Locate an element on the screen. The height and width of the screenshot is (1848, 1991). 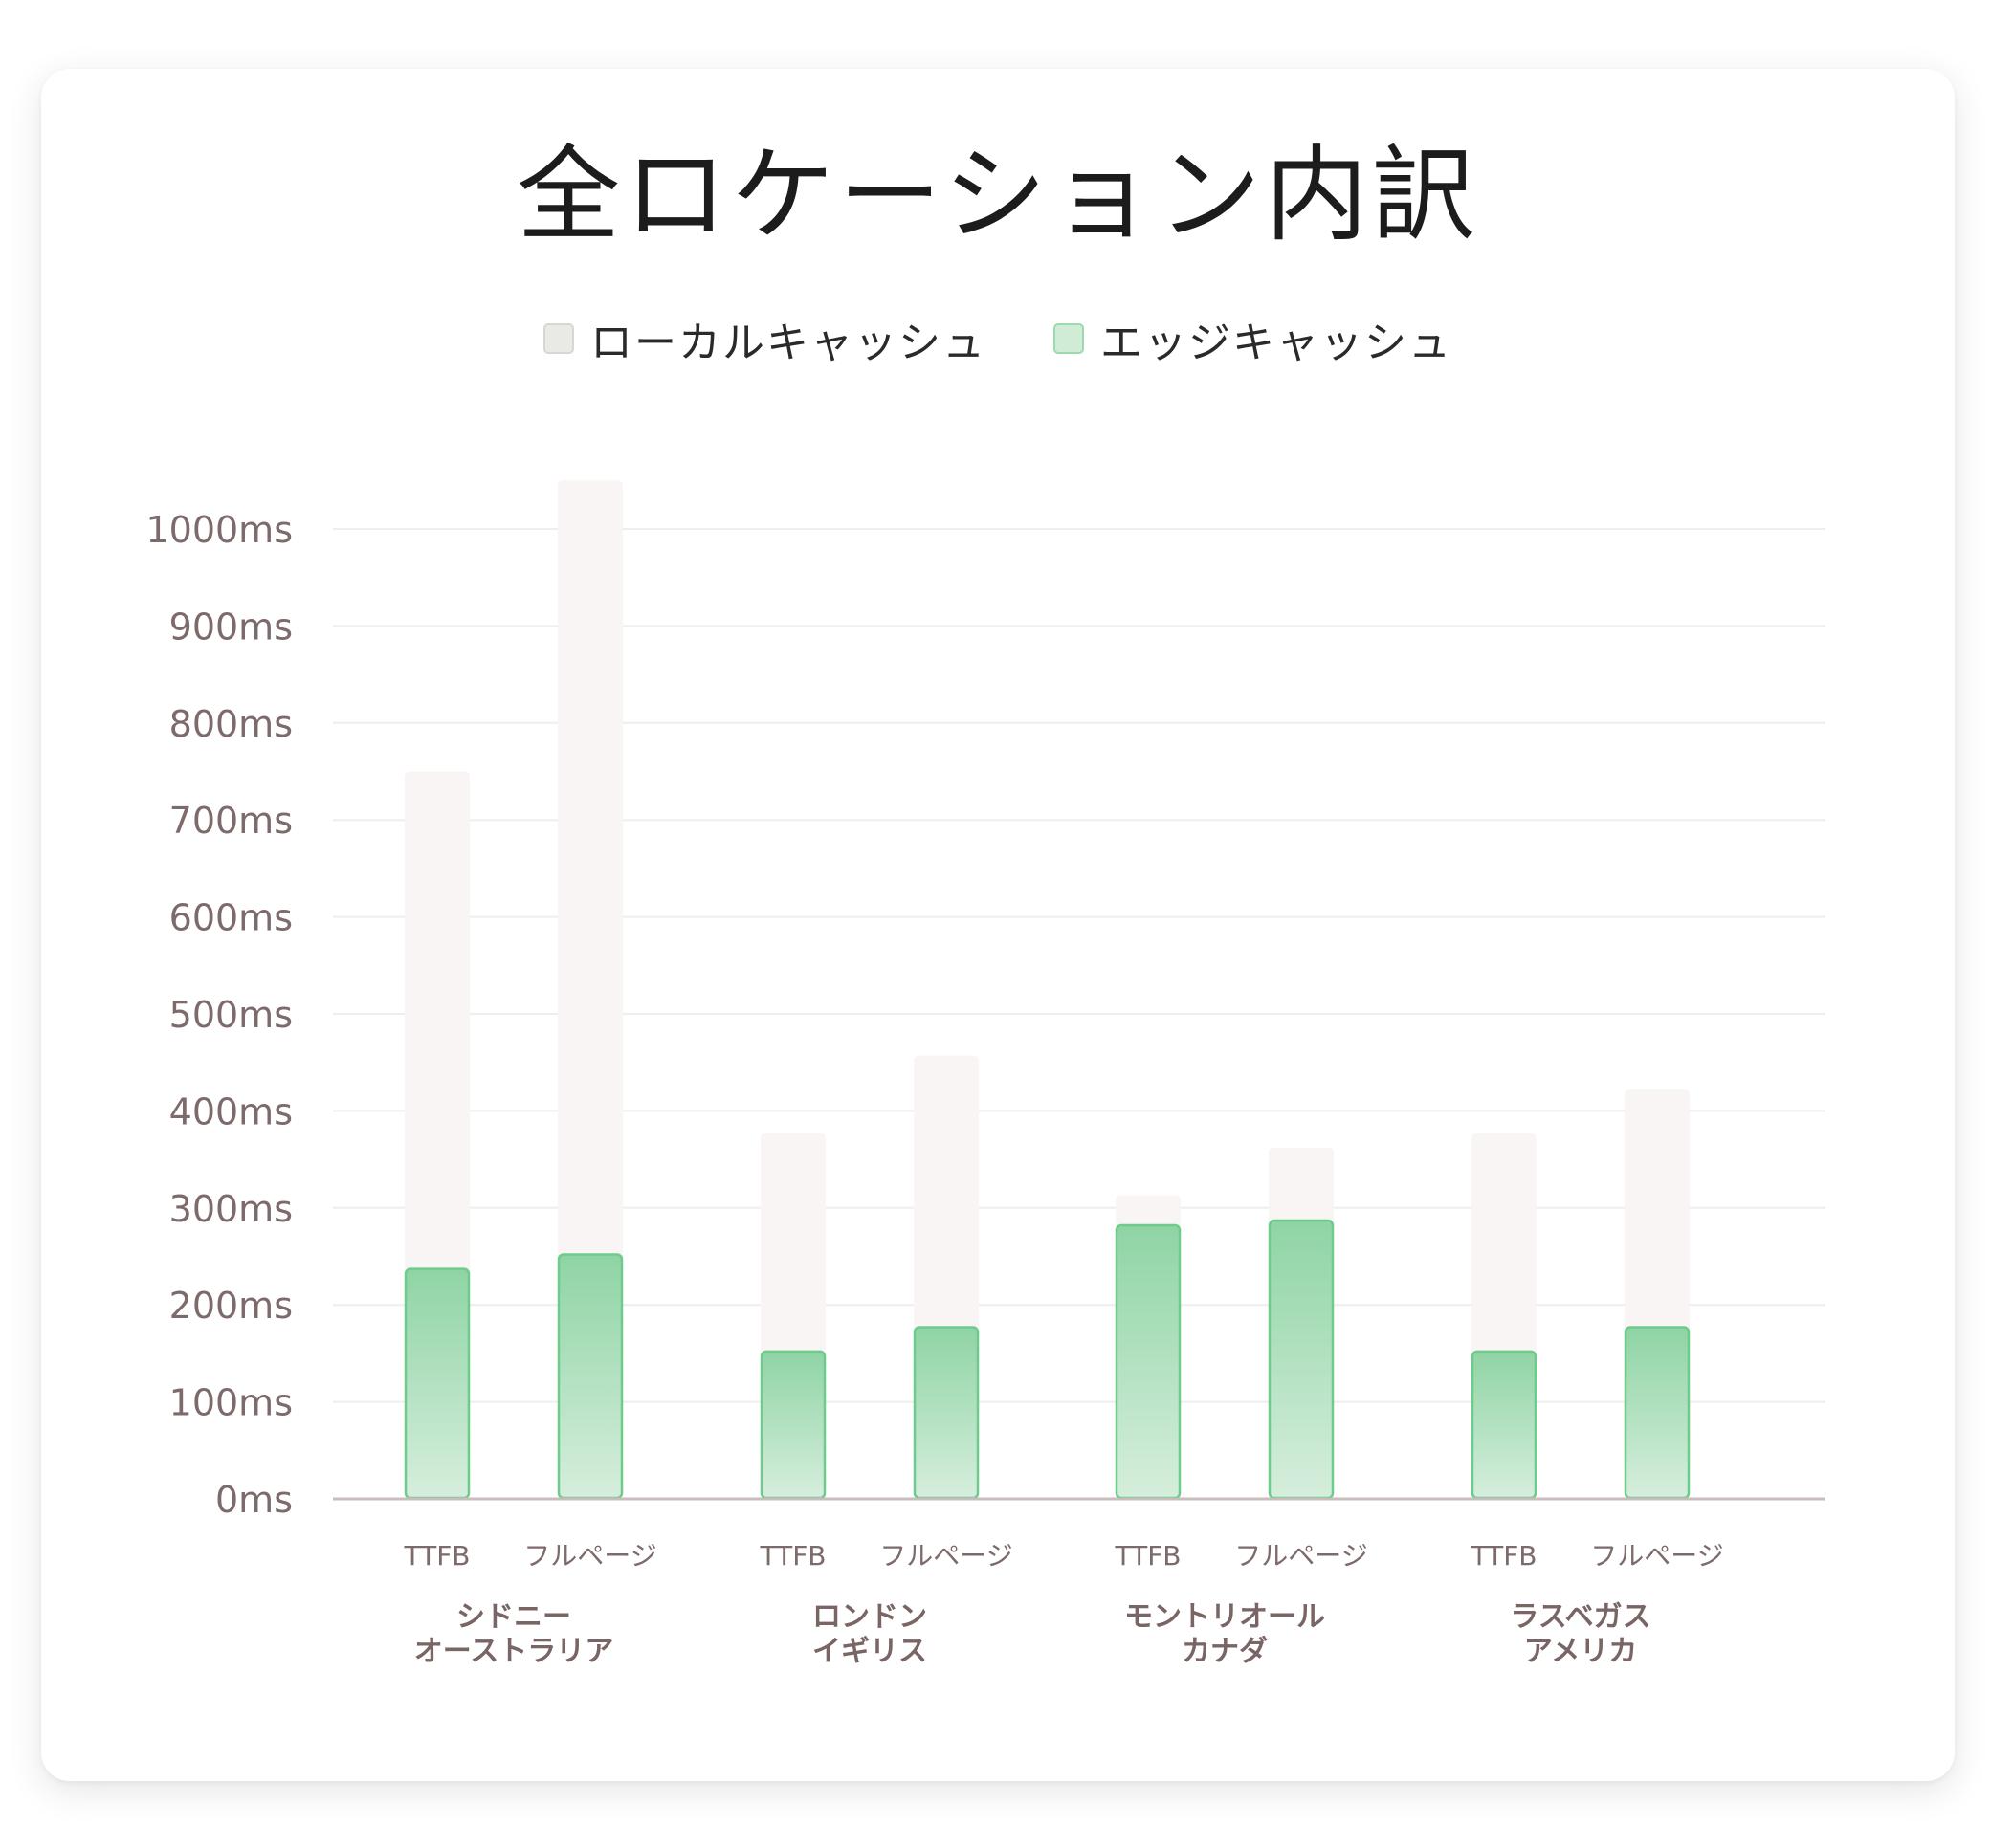
group-label: アメリカ is located at coordinates (1581, 1651).